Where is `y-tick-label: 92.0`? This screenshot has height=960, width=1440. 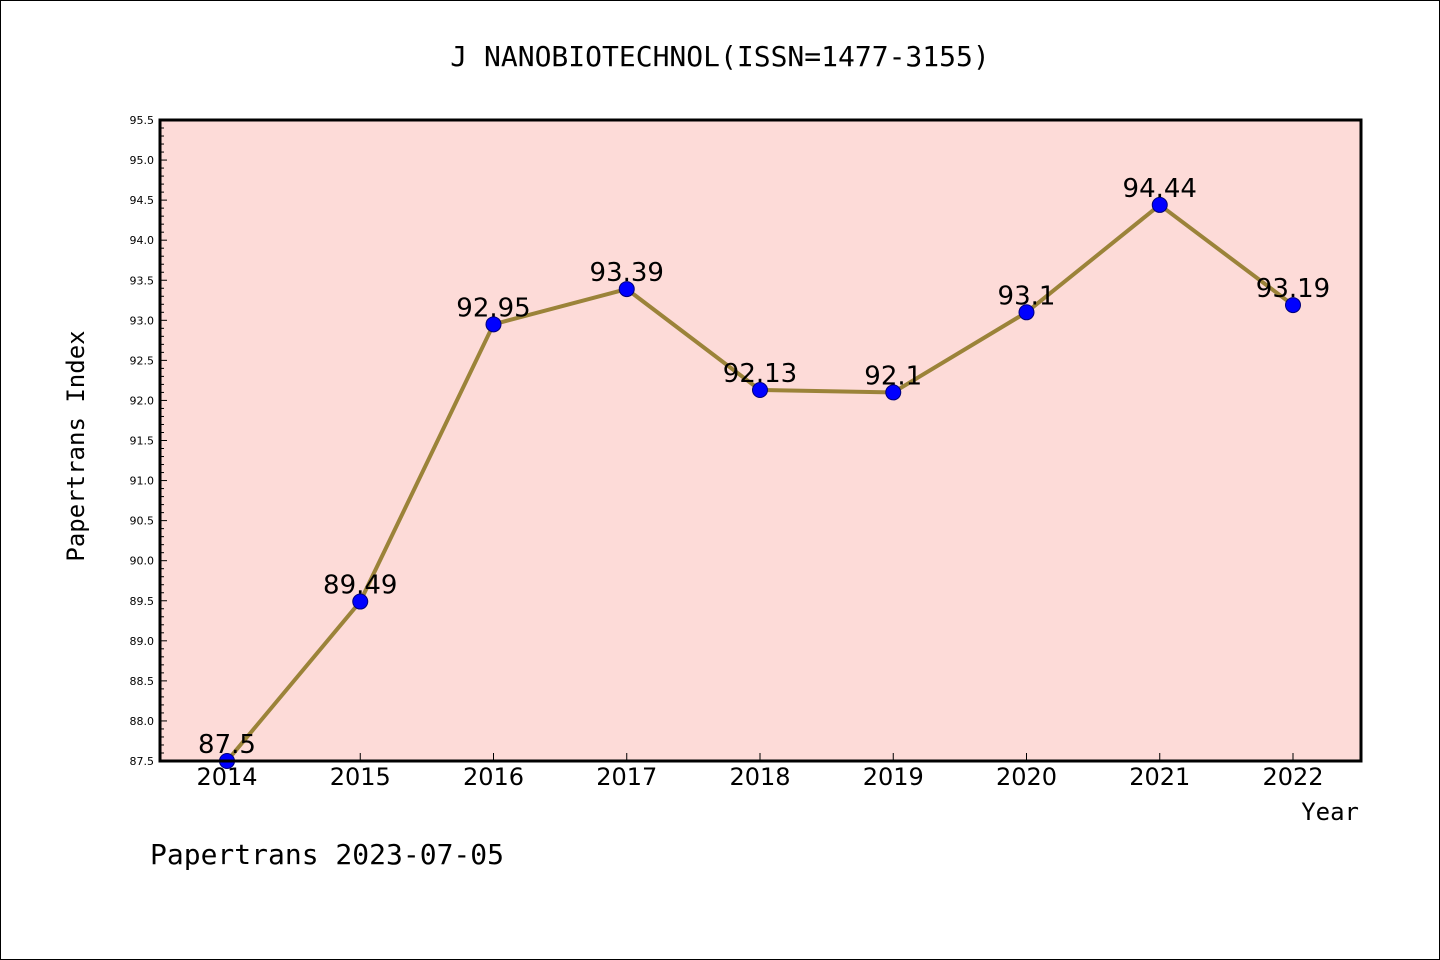
y-tick-label: 92.0 is located at coordinates (142, 400).